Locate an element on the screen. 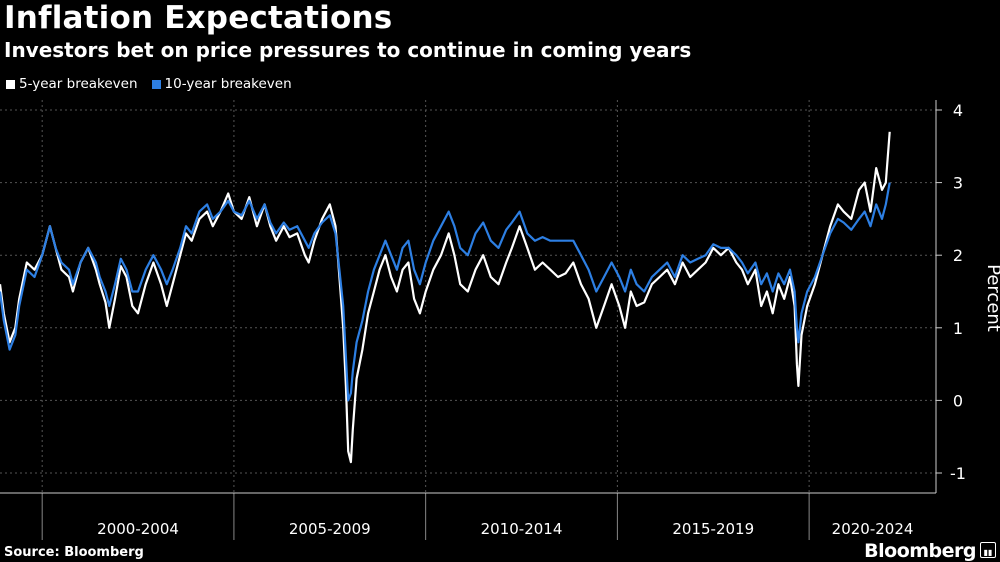  source-note: Source: Bloomberg is located at coordinates (74, 552).